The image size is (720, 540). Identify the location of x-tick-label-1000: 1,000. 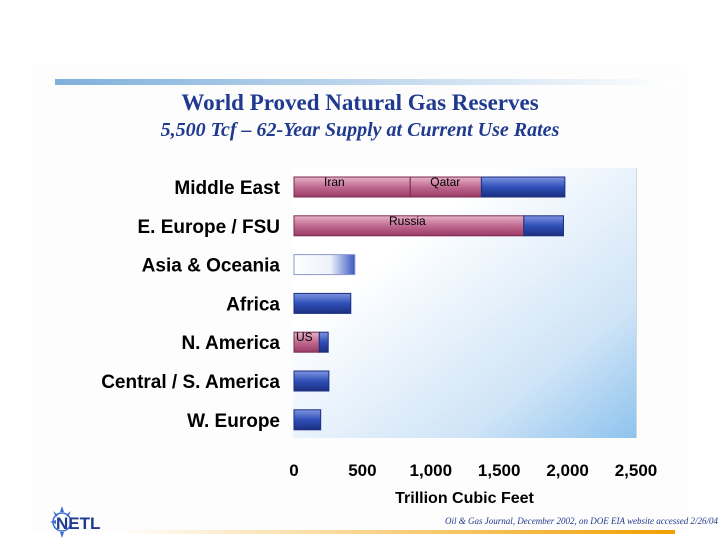
(431, 470).